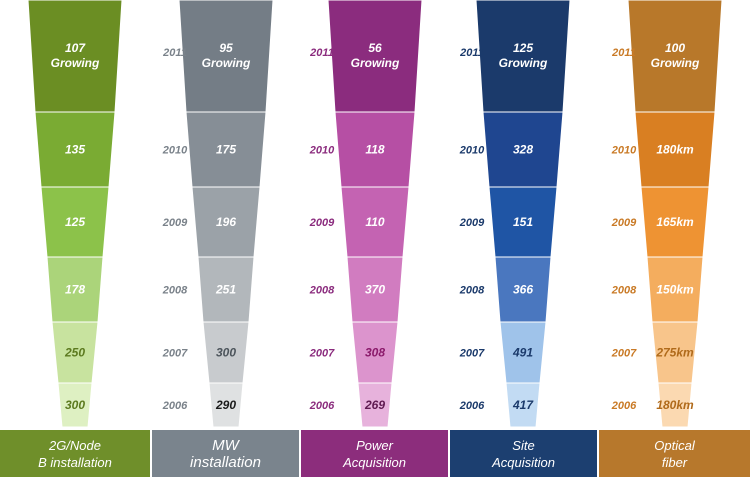  Describe the element at coordinates (375, 55) in the screenshot. I see `segment-value: 56 Growing` at that location.